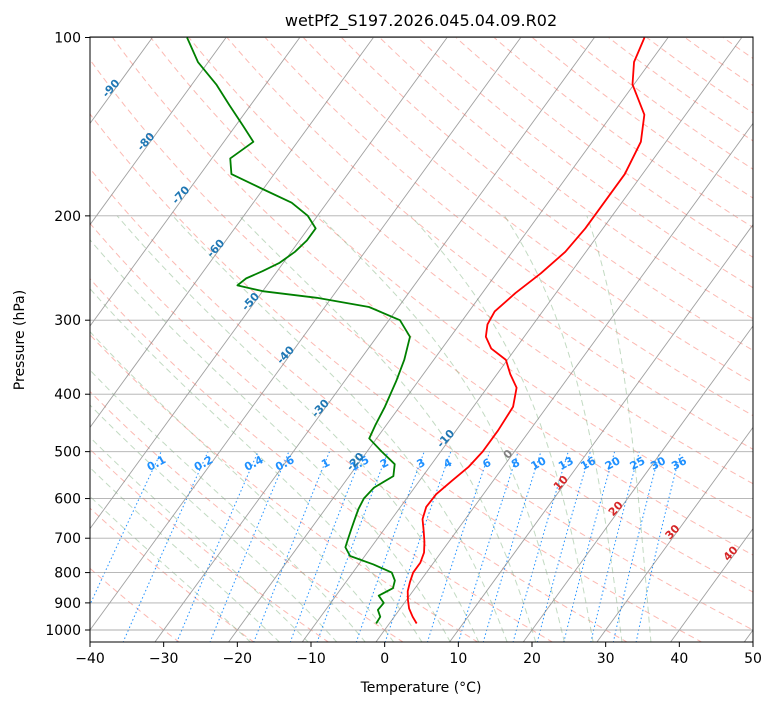  What do you see at coordinates (67, 321) in the screenshot?
I see `y-tick-label: 300` at bounding box center [67, 321].